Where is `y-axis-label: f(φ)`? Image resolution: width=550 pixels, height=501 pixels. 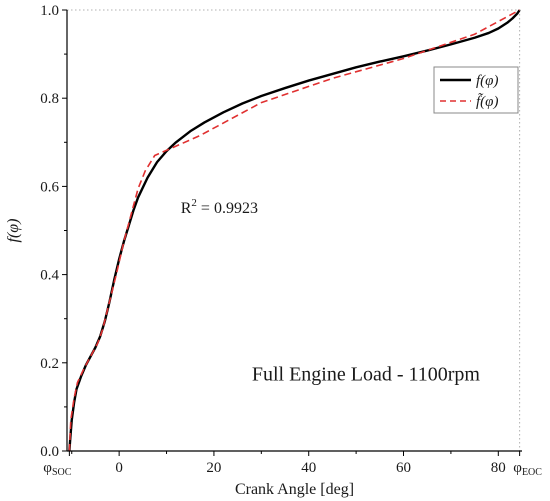 y-axis-label: f(φ) is located at coordinates (13, 231).